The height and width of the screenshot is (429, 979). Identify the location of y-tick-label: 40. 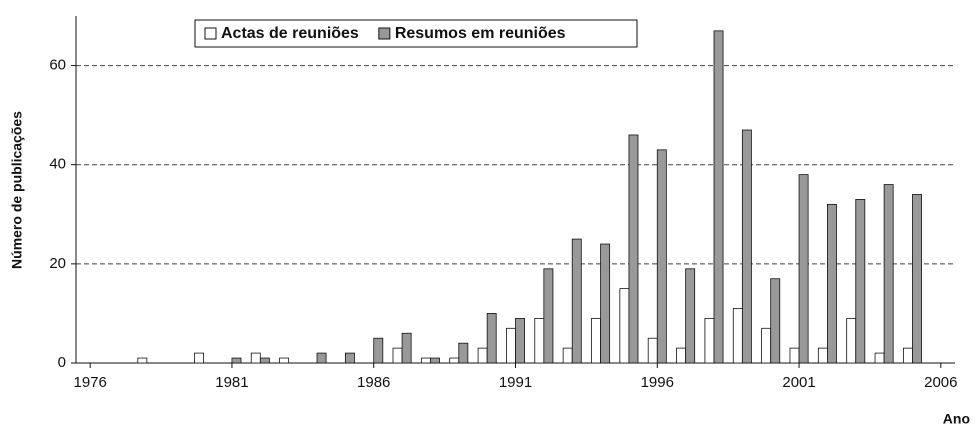
(57, 164).